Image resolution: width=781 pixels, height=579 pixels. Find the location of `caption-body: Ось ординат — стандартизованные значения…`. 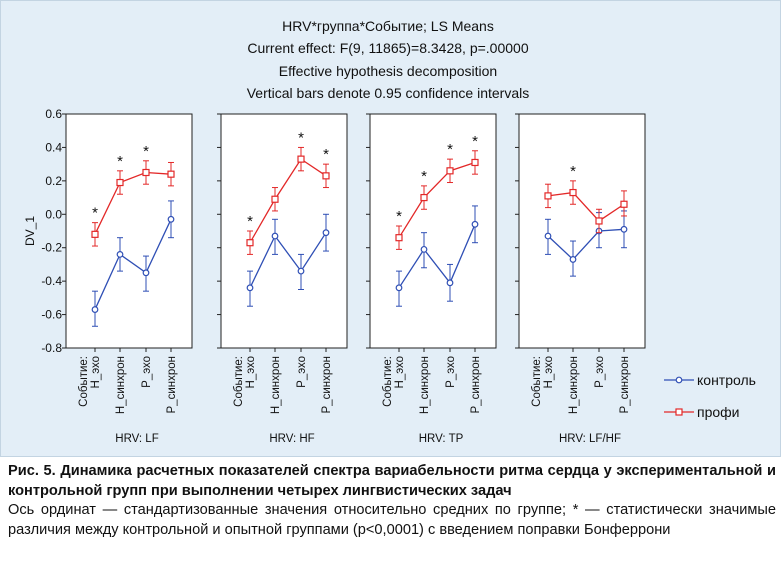

caption-body: Ось ординат — стандартизованные значения… is located at coordinates (392, 520).